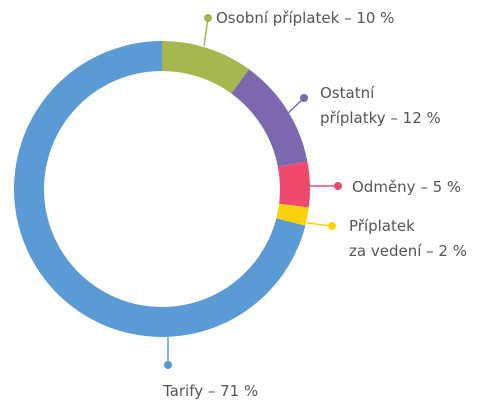  I want to click on slice-label: Osobní příplatek – 10 %, so click(305, 18).